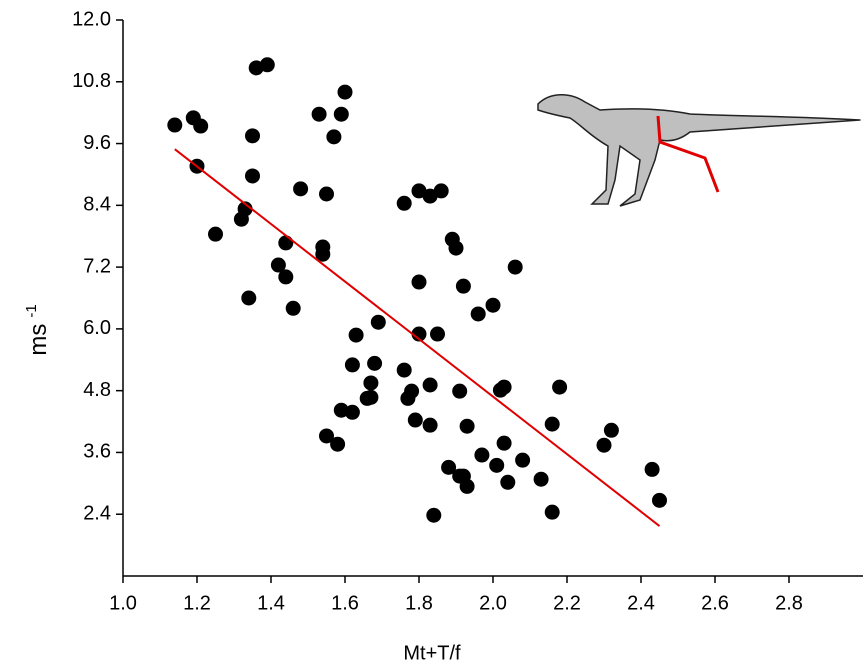  Describe the element at coordinates (789, 603) in the screenshot. I see `x-tick-label: 2.8` at that location.